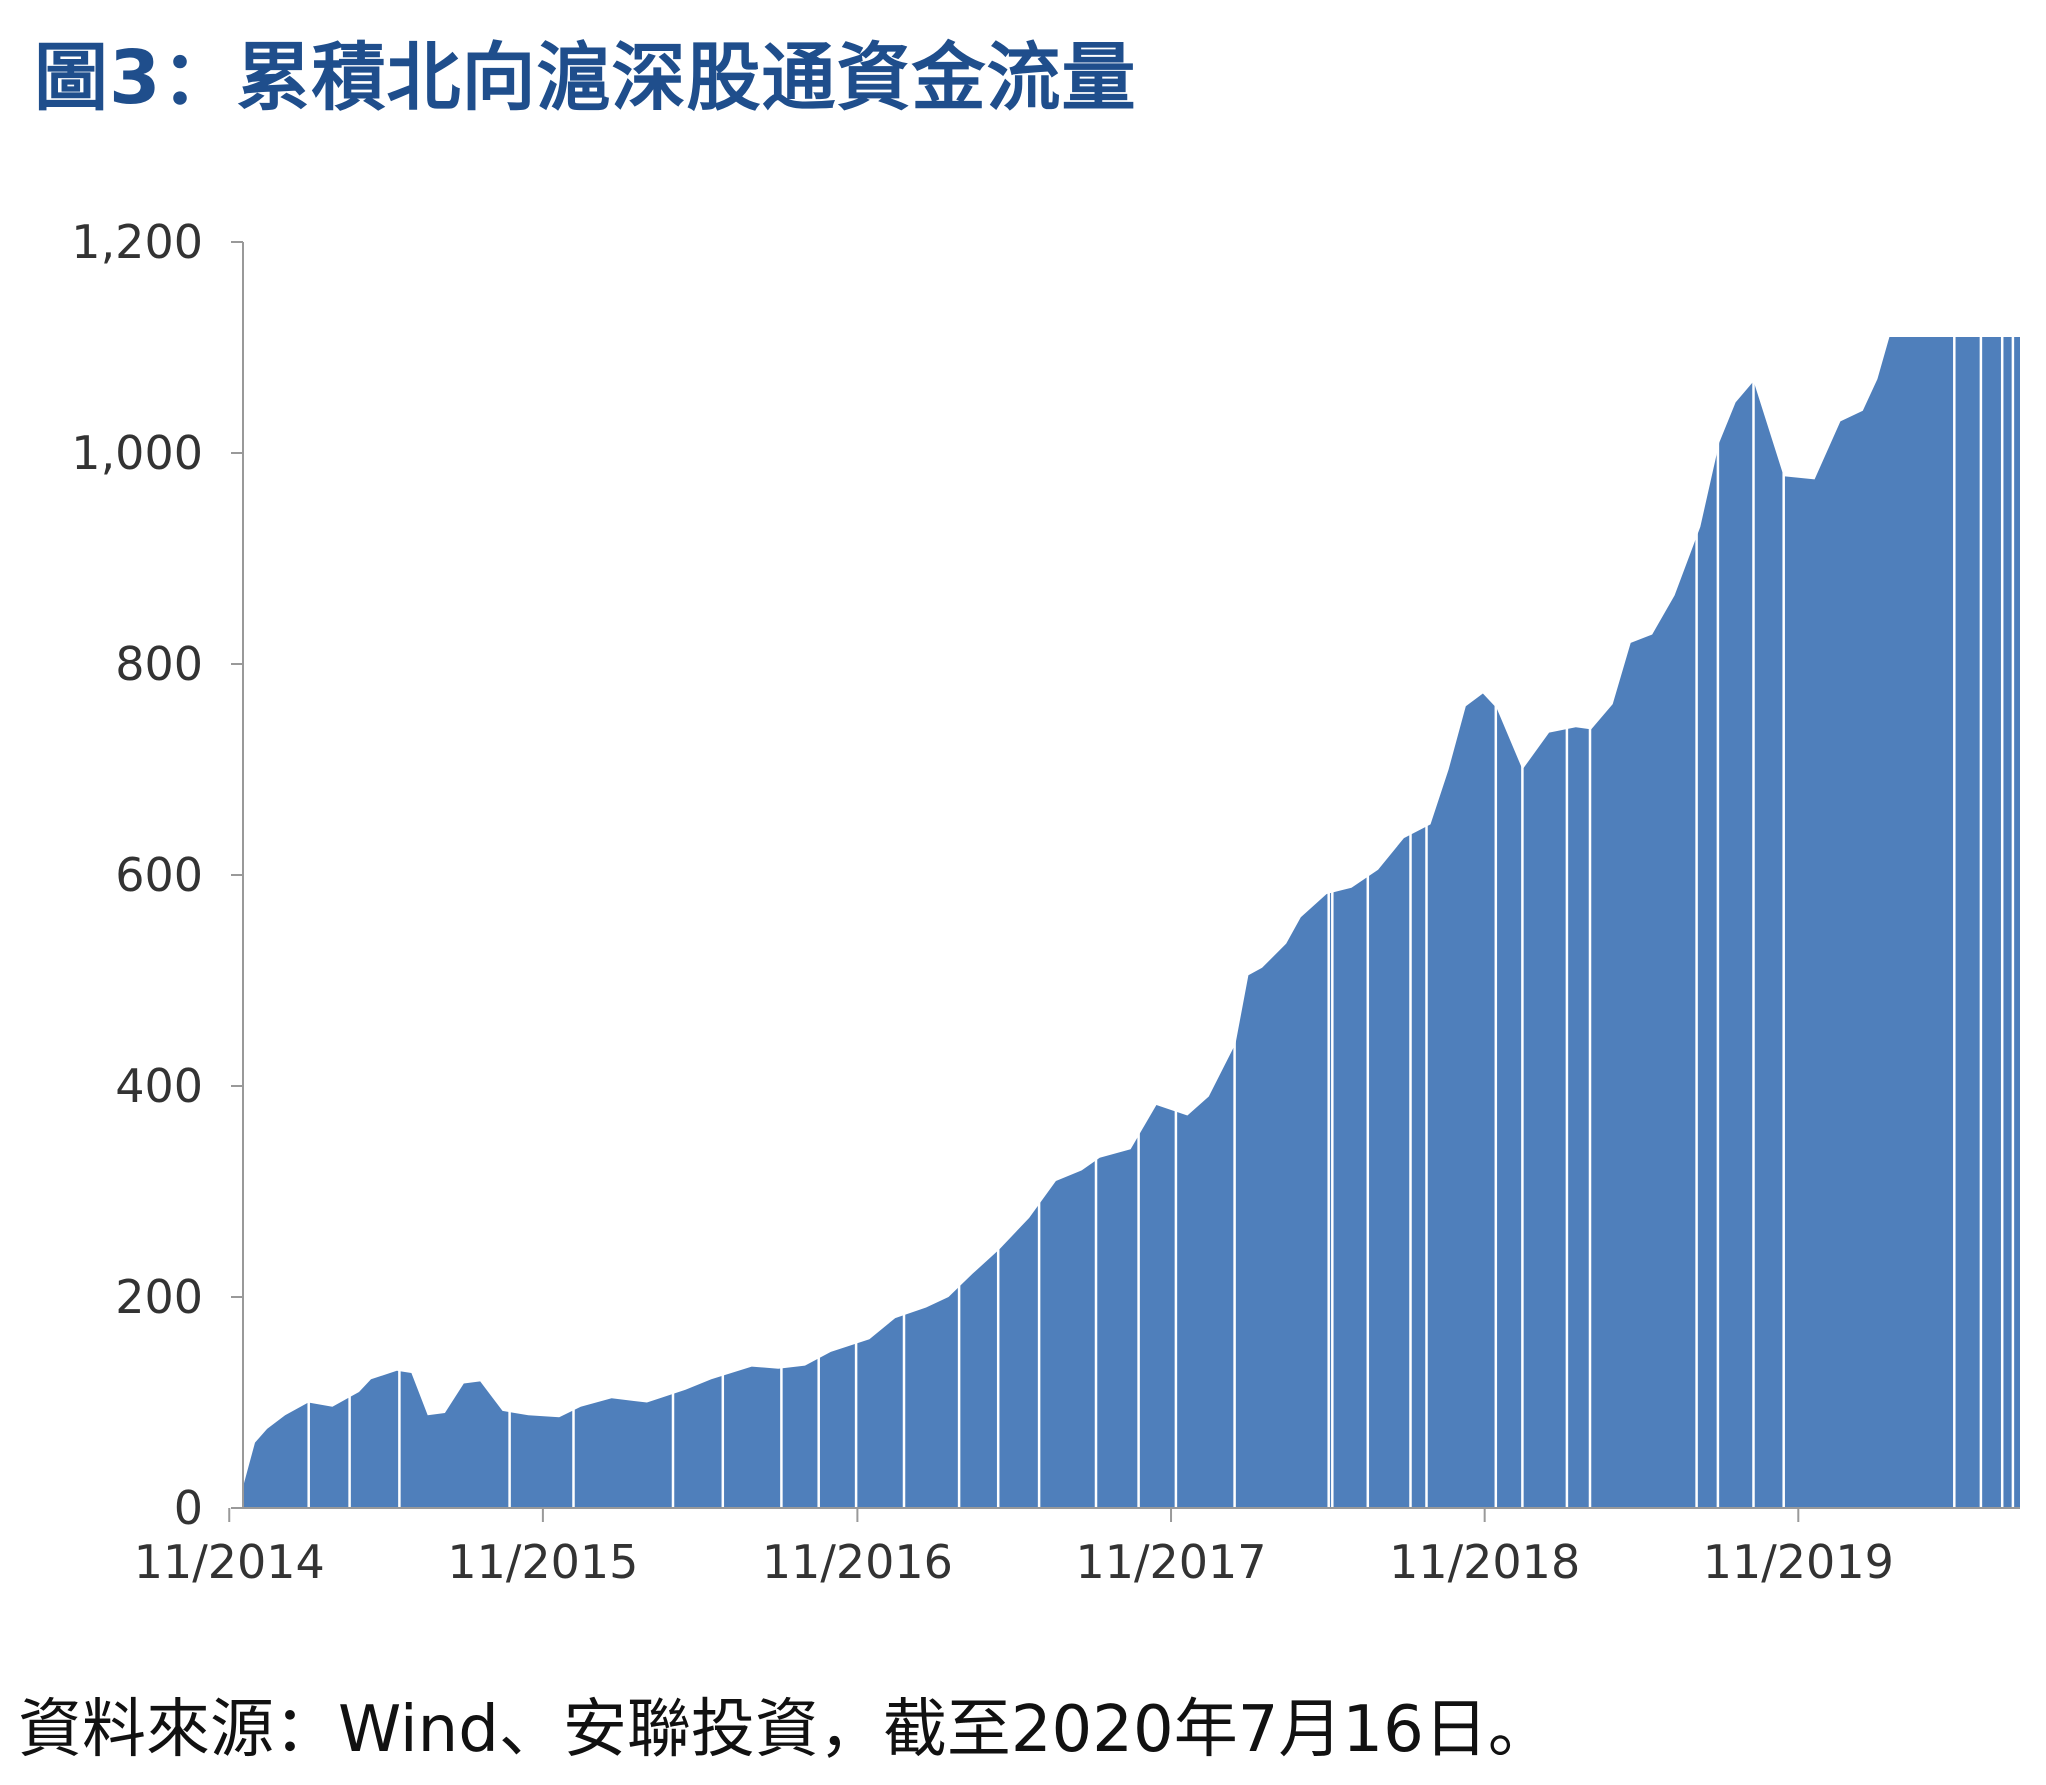 The width and height of the screenshot is (2046, 1785). Describe the element at coordinates (585, 78) in the screenshot. I see `chart-title: 圖3：累積北向滬深股通資金流量` at that location.